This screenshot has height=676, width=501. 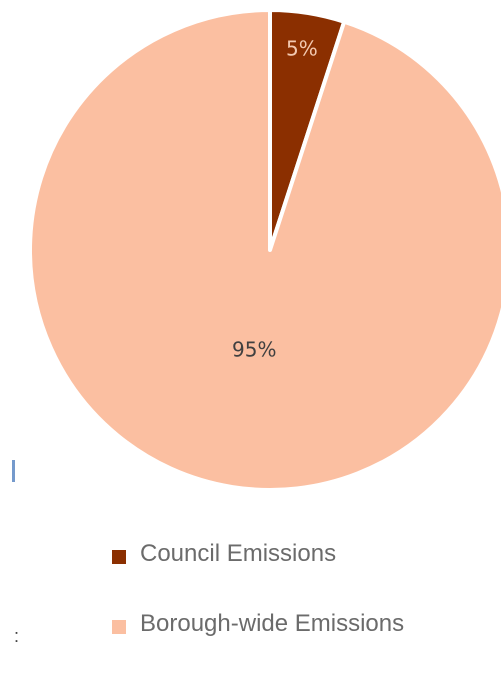 What do you see at coordinates (17, 636) in the screenshot?
I see `stray-colon-text: :` at bounding box center [17, 636].